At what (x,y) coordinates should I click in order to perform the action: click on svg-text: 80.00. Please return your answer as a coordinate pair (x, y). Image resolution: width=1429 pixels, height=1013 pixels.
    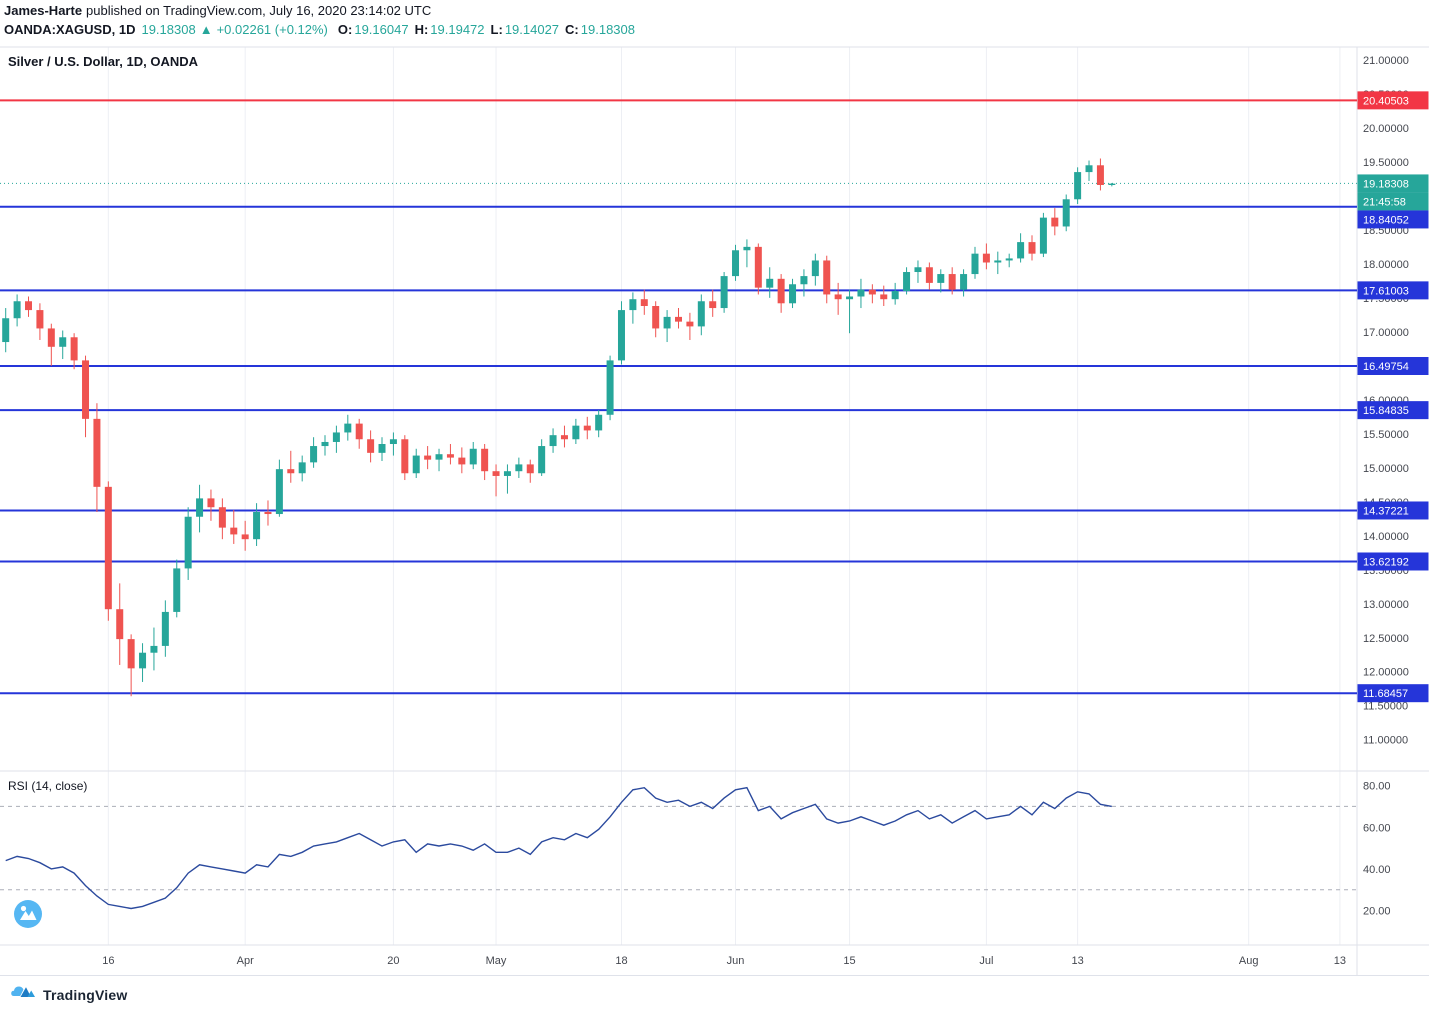
    Looking at the image, I should click on (1377, 787).